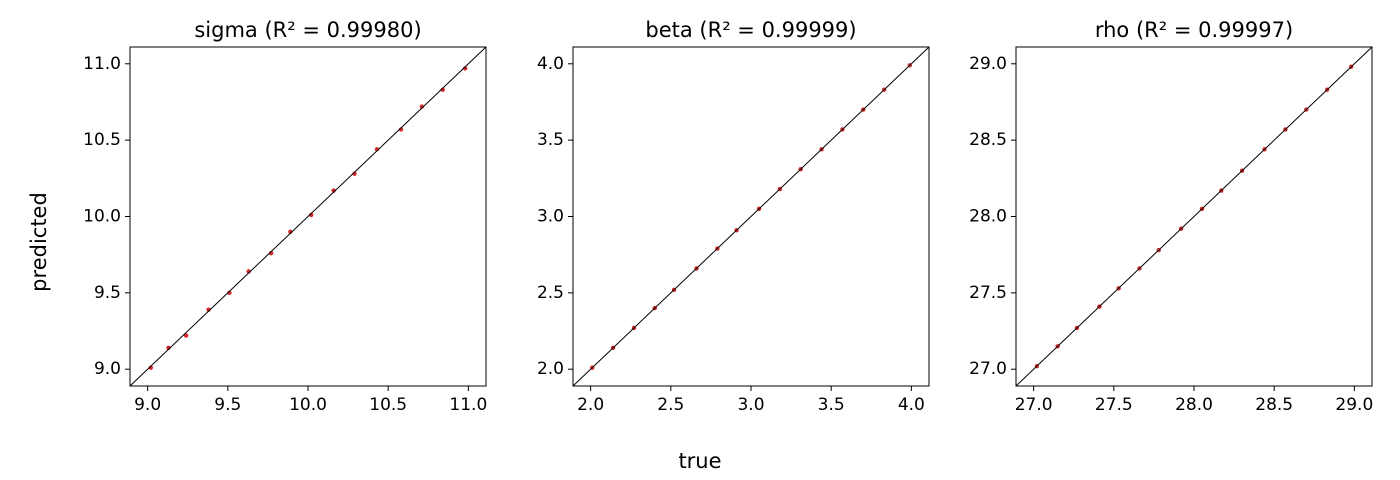 This screenshot has width=1400, height=480. I want to click on x-tick-label: 28.5, so click(1274, 405).